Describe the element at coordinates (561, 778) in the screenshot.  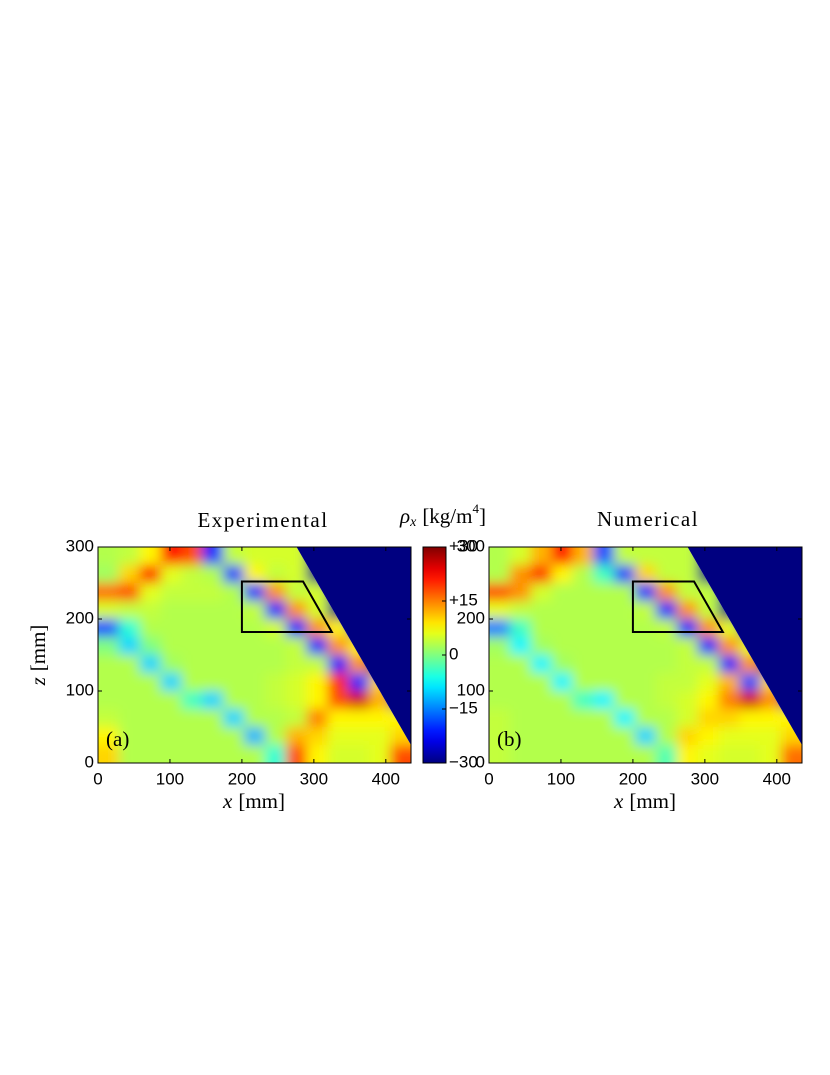
I see `x-tick-label: 100` at that location.